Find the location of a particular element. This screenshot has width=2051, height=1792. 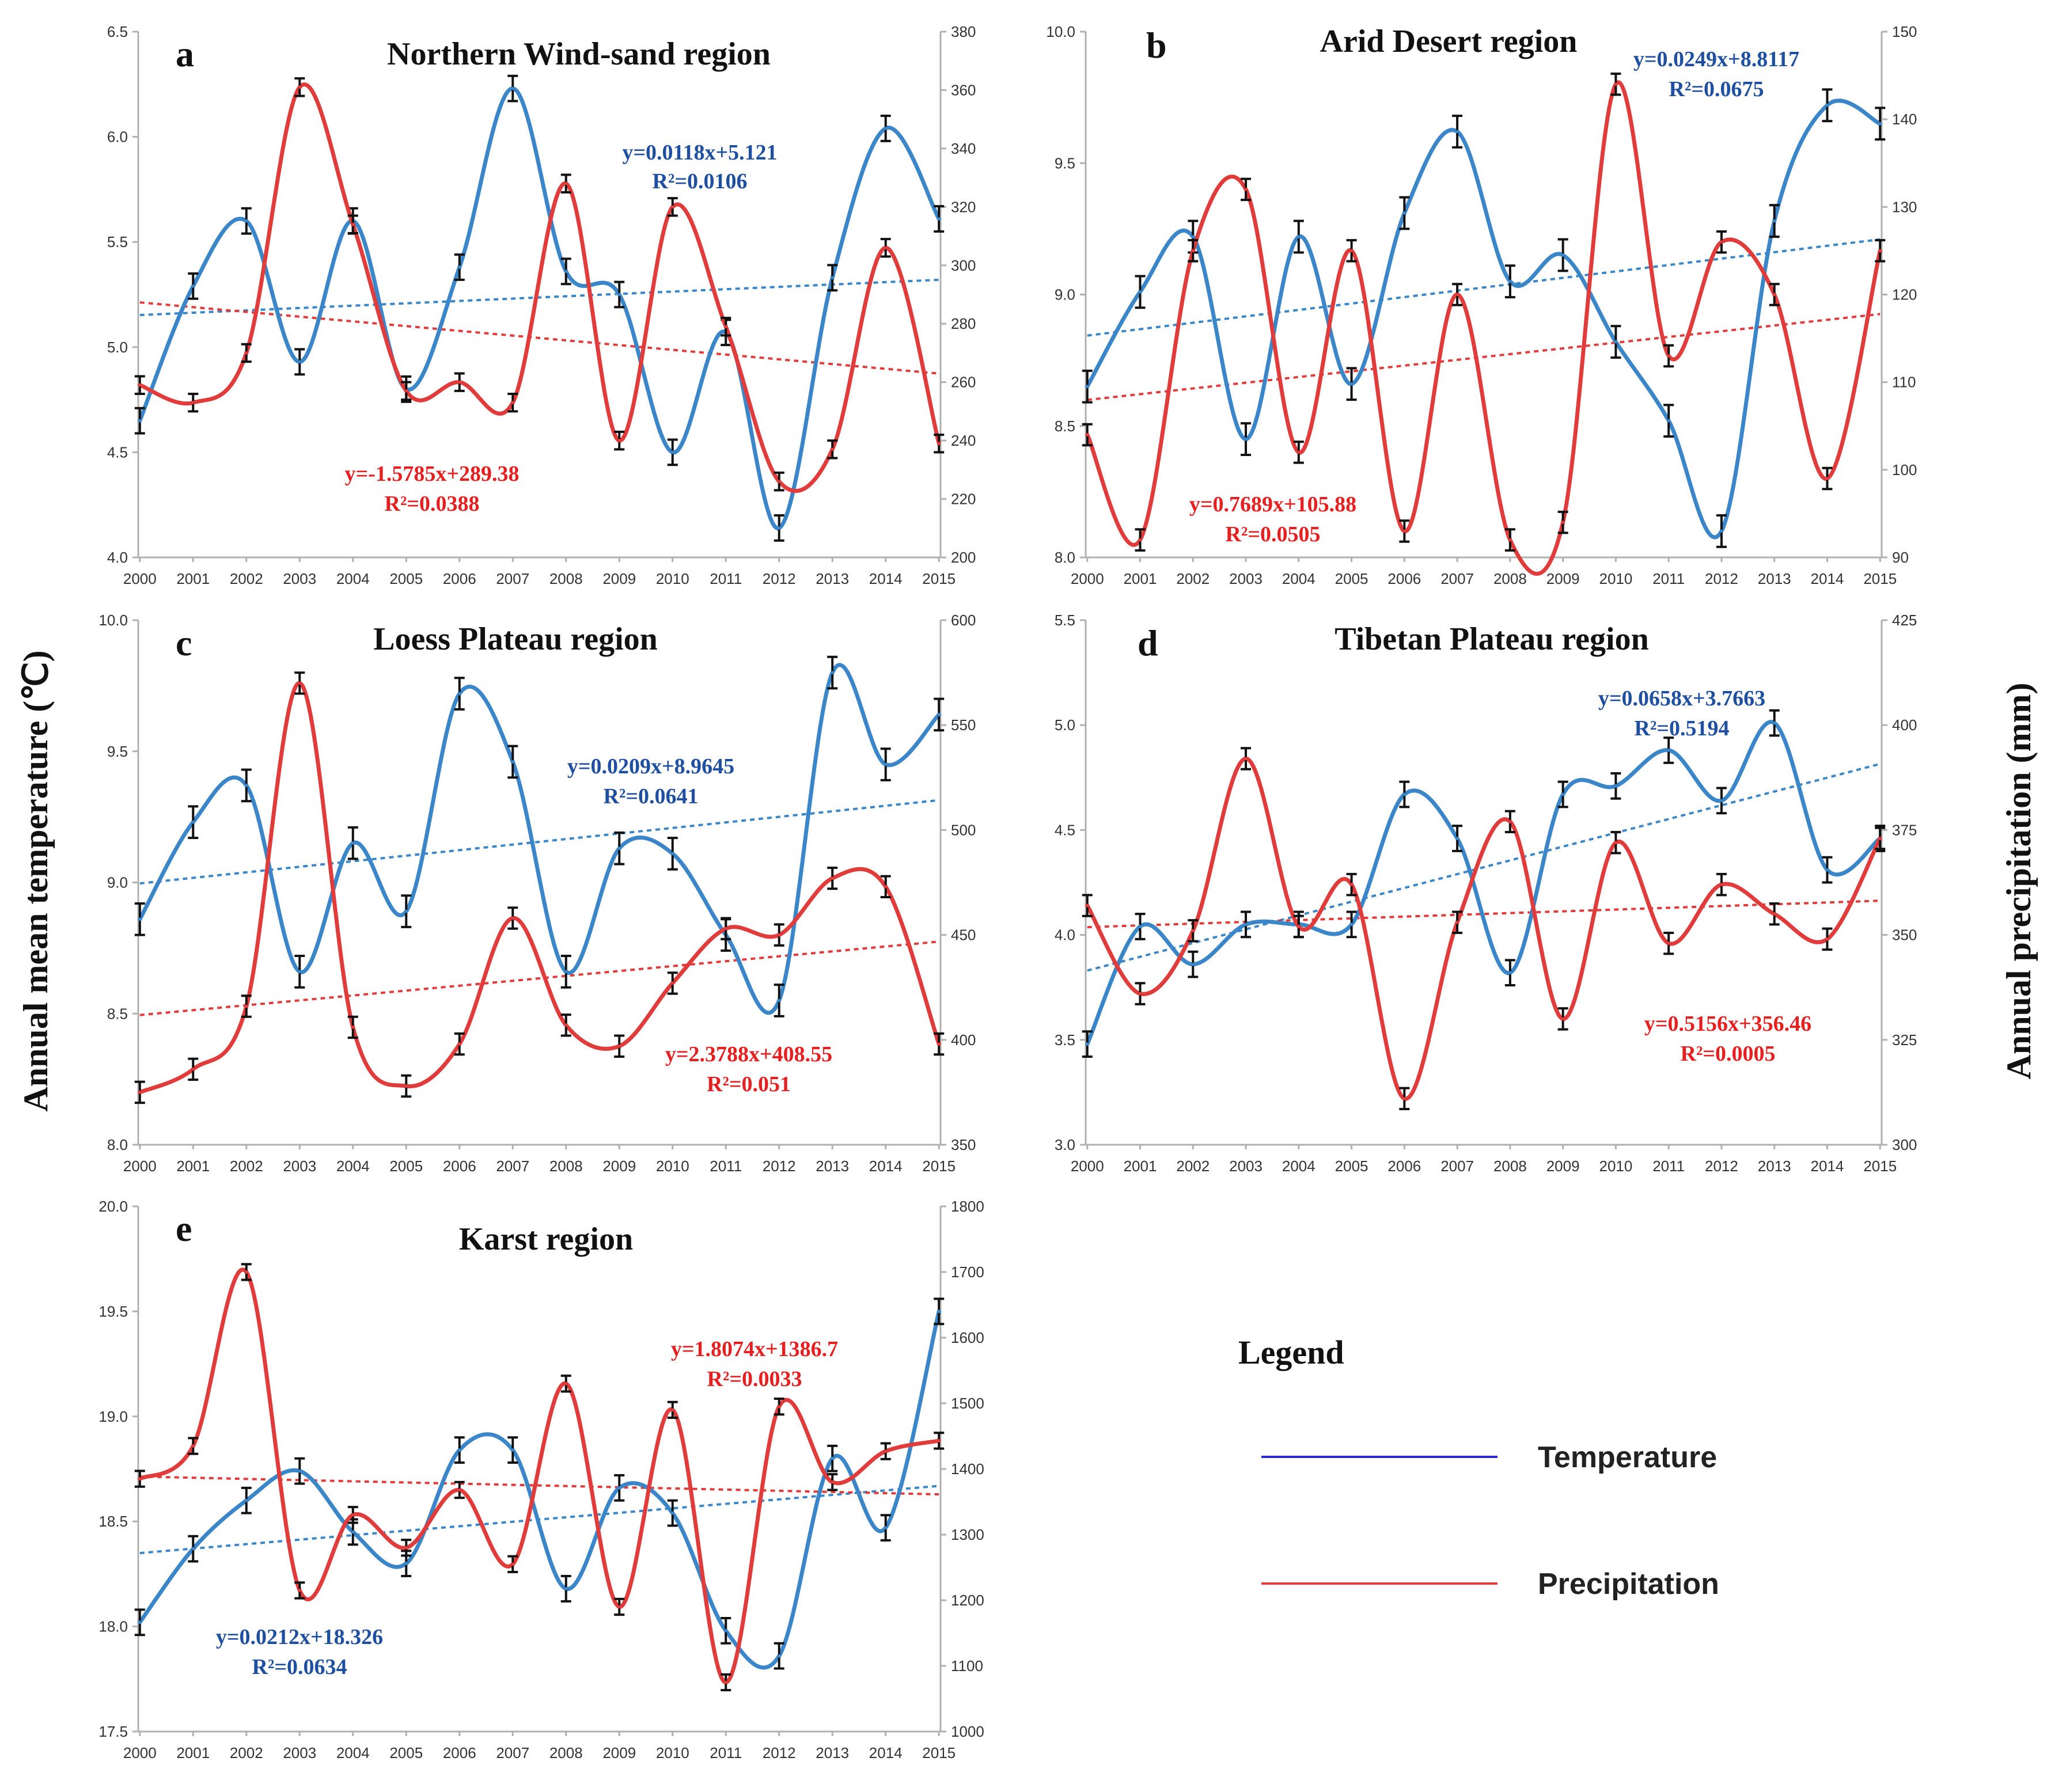

left-tick-label: 8.5 is located at coordinates (117, 1013).